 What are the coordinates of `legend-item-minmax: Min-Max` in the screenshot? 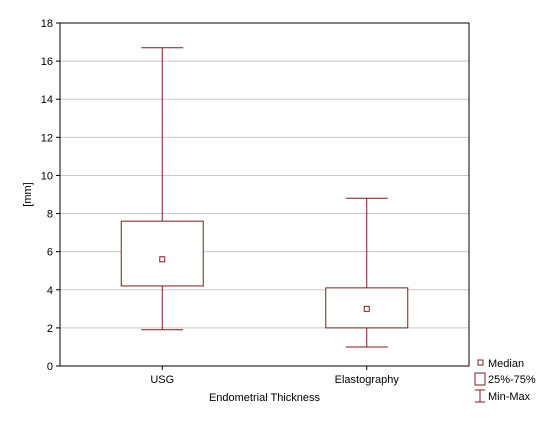 It's located at (503, 396).